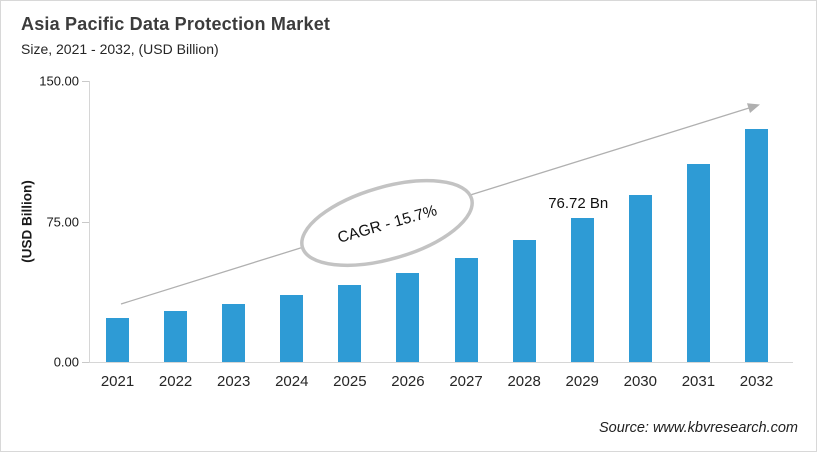 The height and width of the screenshot is (452, 817). I want to click on chart-subtitle: Size, 2021 - 2032, (USD Billion), so click(120, 49).